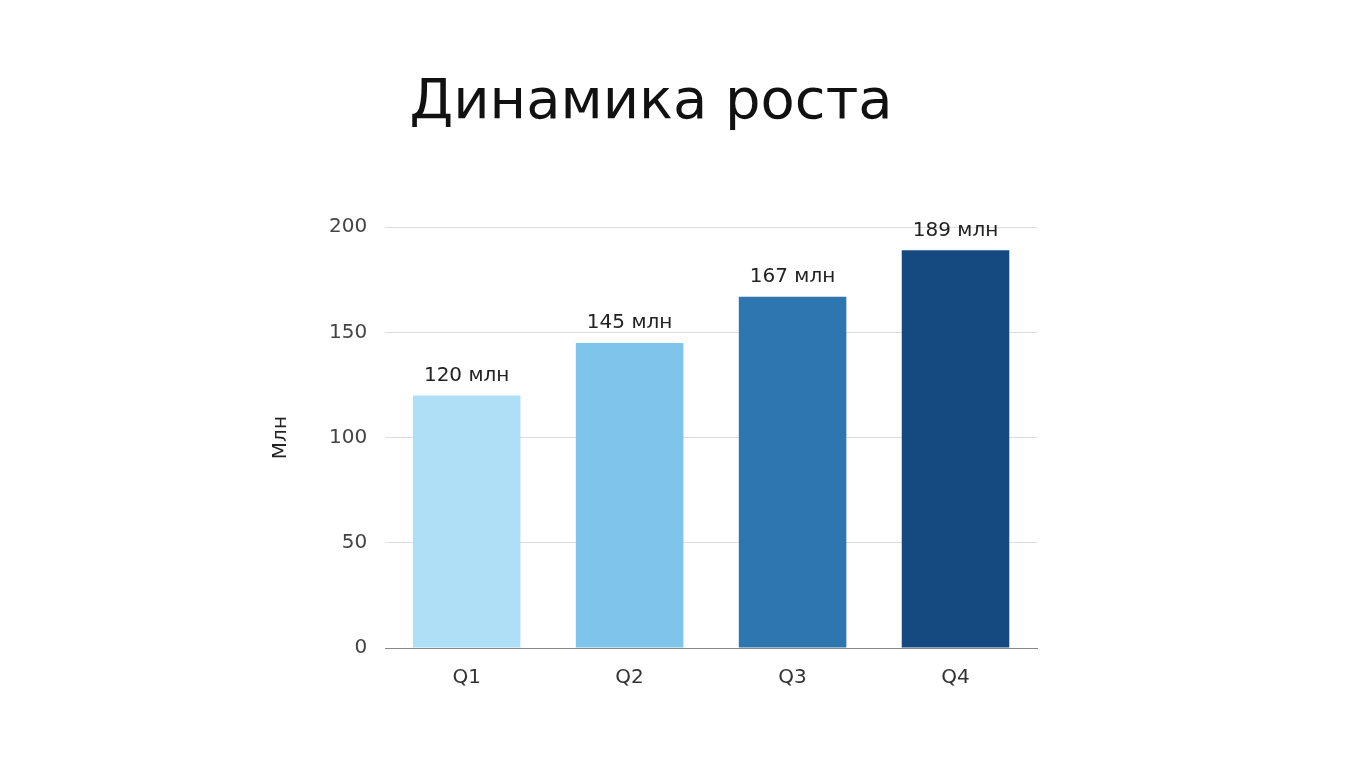  Describe the element at coordinates (361, 646) in the screenshot. I see `y-tick-label: 0` at that location.